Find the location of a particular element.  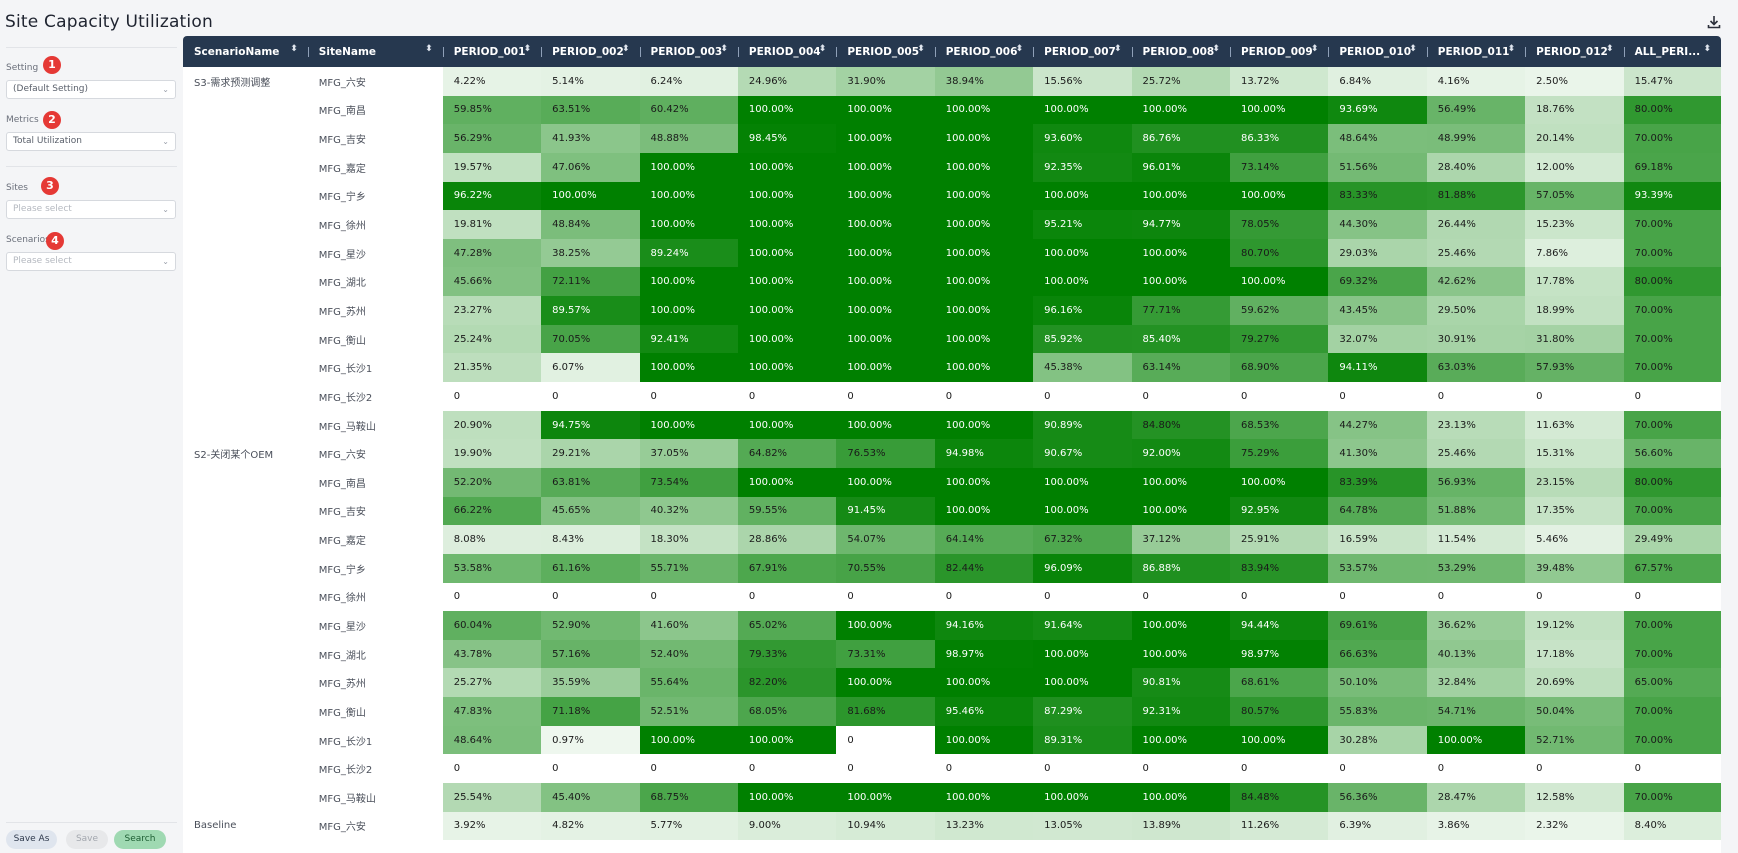

column-header-label: PERIOD_001 is located at coordinates (489, 51).